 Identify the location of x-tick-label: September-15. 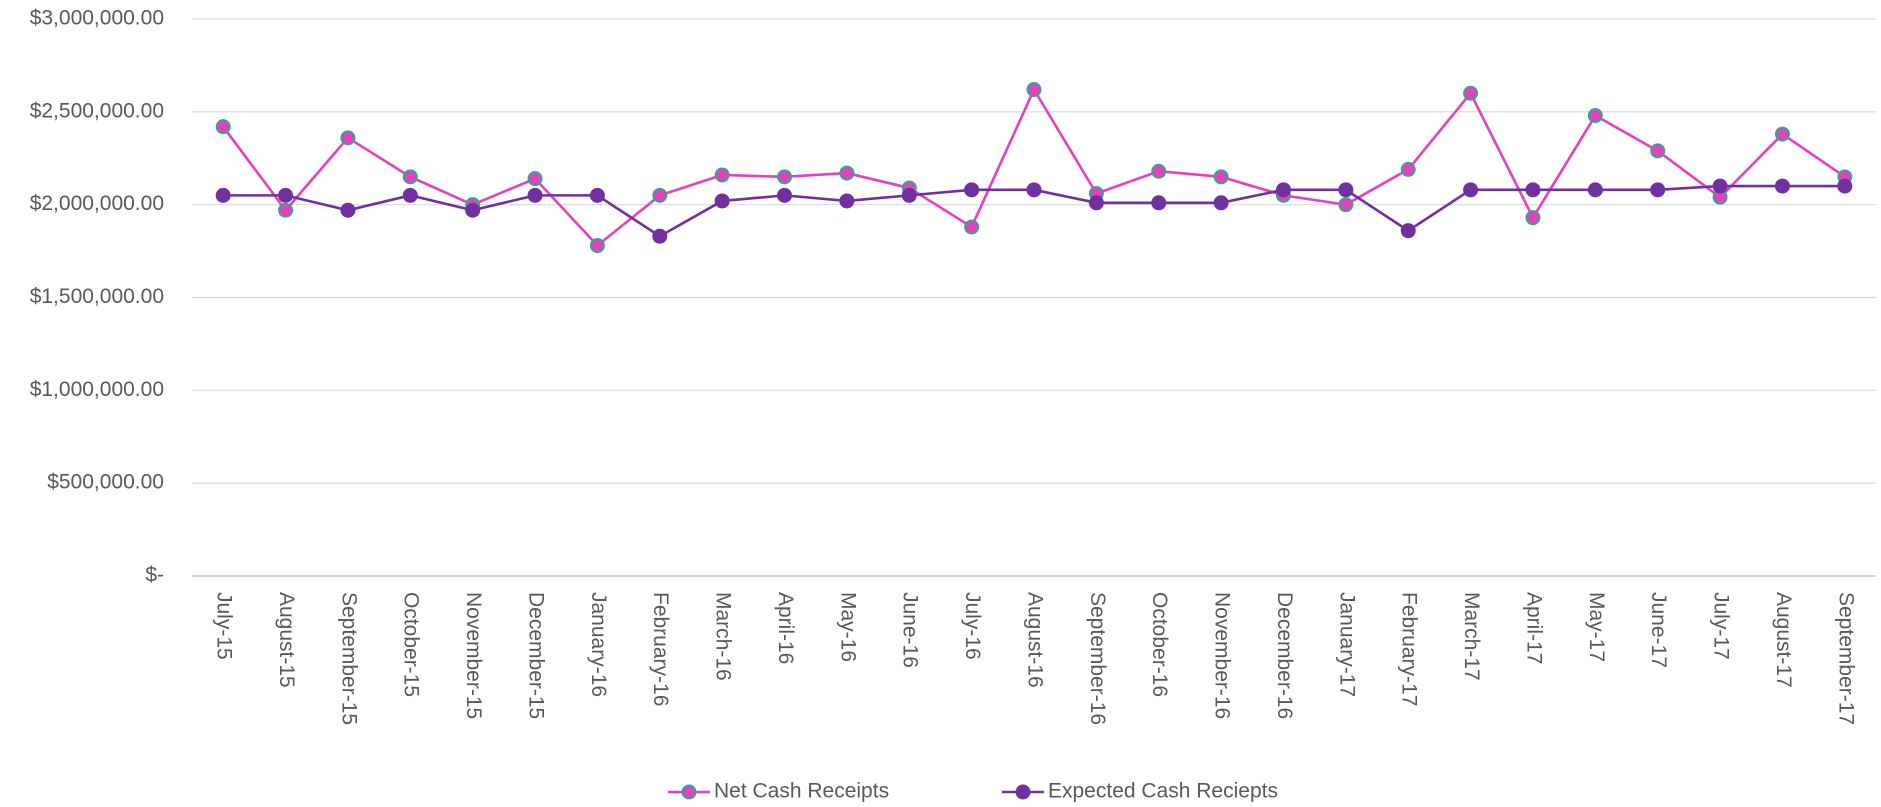
(348, 658).